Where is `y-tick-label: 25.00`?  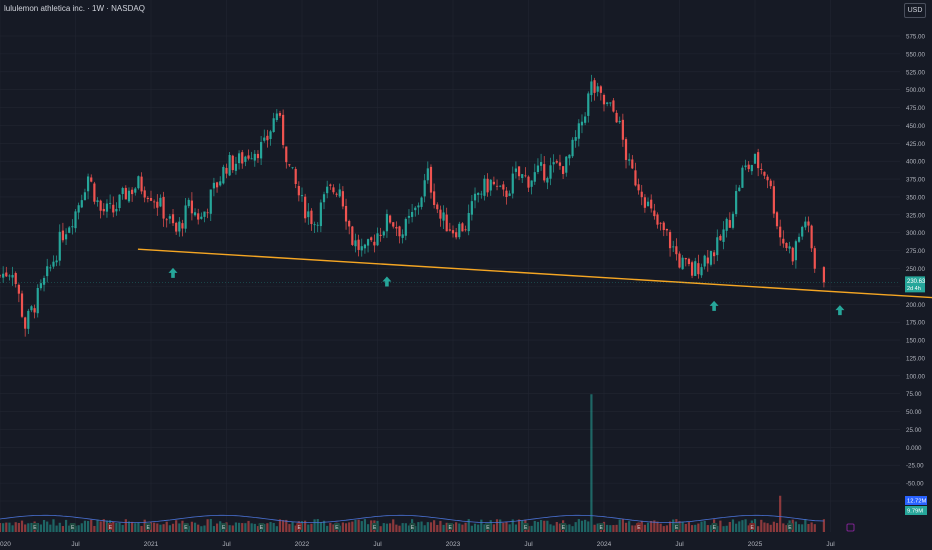
y-tick-label: 25.00 is located at coordinates (914, 430).